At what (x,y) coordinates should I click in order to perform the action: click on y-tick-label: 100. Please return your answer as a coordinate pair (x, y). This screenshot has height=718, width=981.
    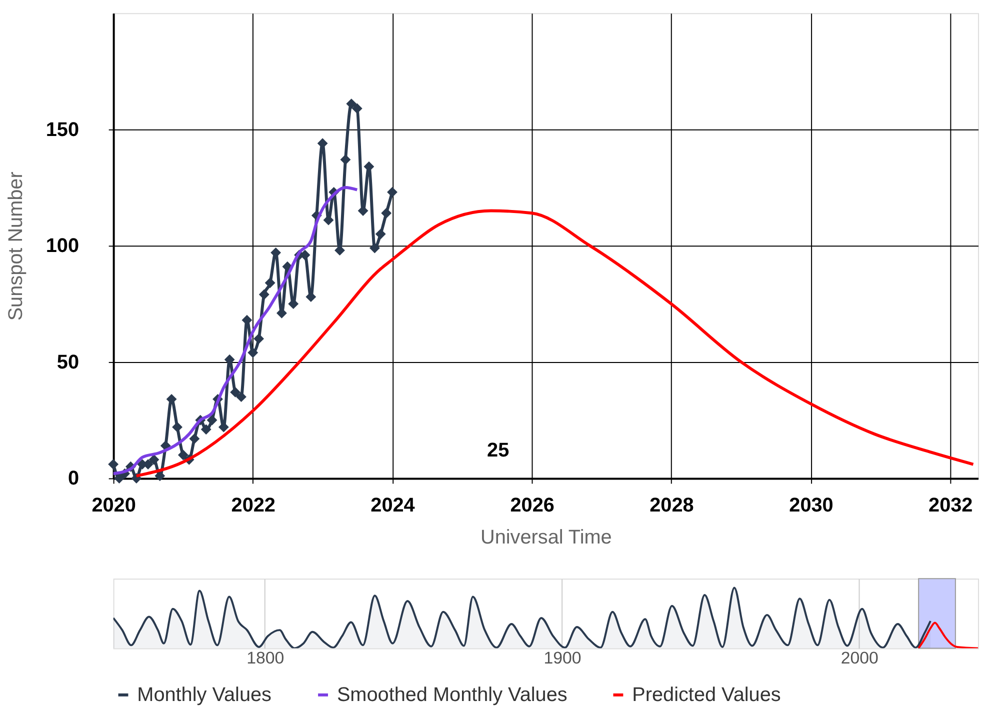
    Looking at the image, I should click on (63, 246).